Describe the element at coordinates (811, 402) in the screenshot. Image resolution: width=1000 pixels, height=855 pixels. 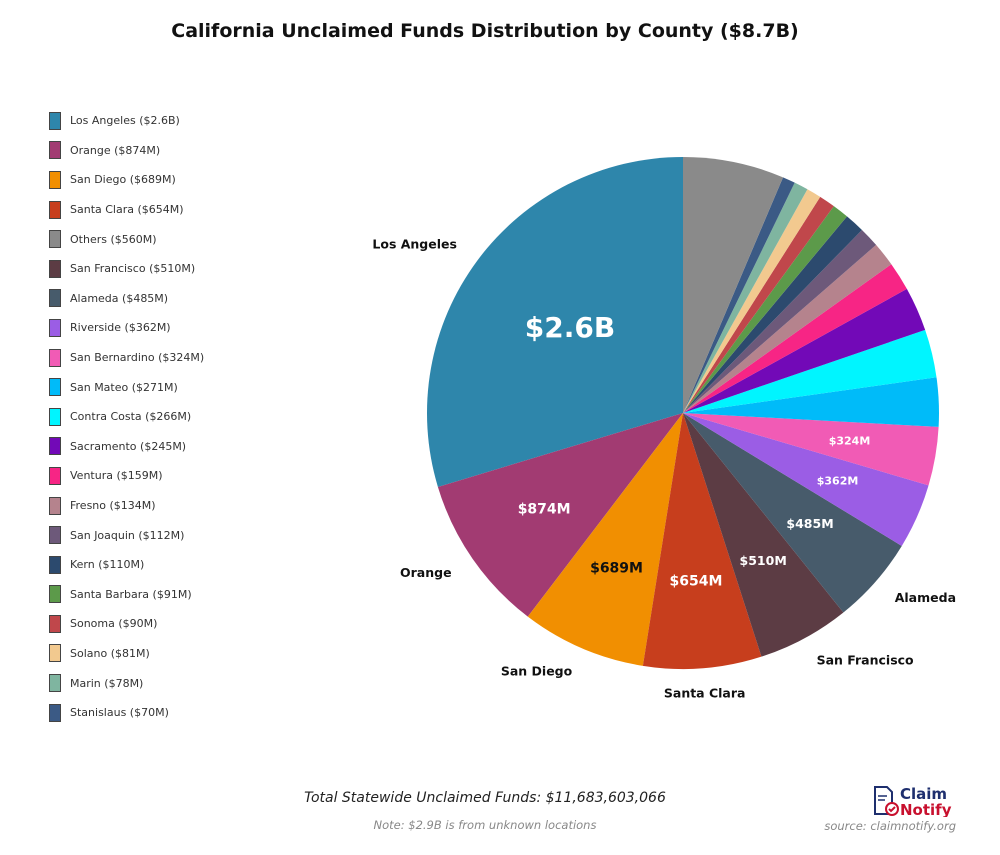
I see `pie-slice-san-mateo` at that location.